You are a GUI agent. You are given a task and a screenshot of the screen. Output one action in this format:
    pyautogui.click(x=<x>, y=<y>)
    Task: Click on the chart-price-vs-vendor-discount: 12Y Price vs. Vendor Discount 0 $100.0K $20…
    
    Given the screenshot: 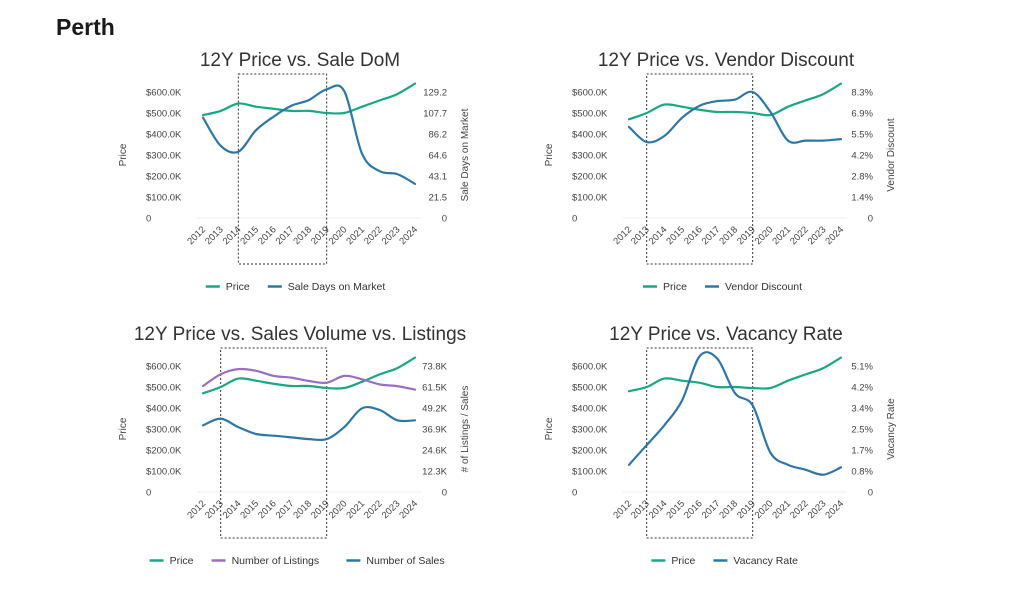 What is the action you would take?
    pyautogui.click(x=720, y=171)
    